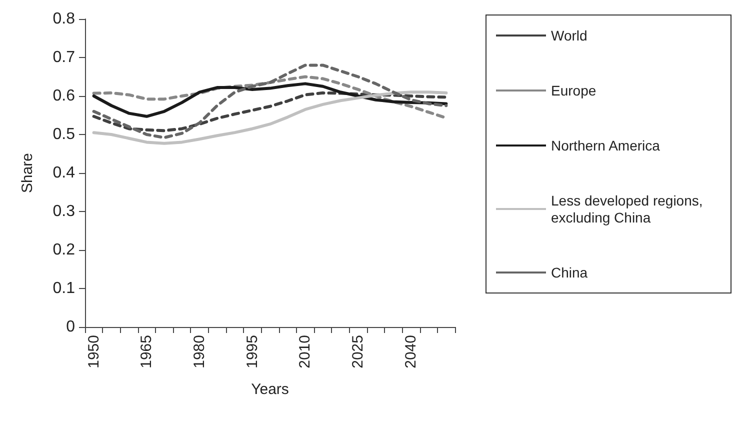 The height and width of the screenshot is (422, 737). Describe the element at coordinates (629, 209) in the screenshot. I see `legend-label: Less developed regions, excluding China` at that location.